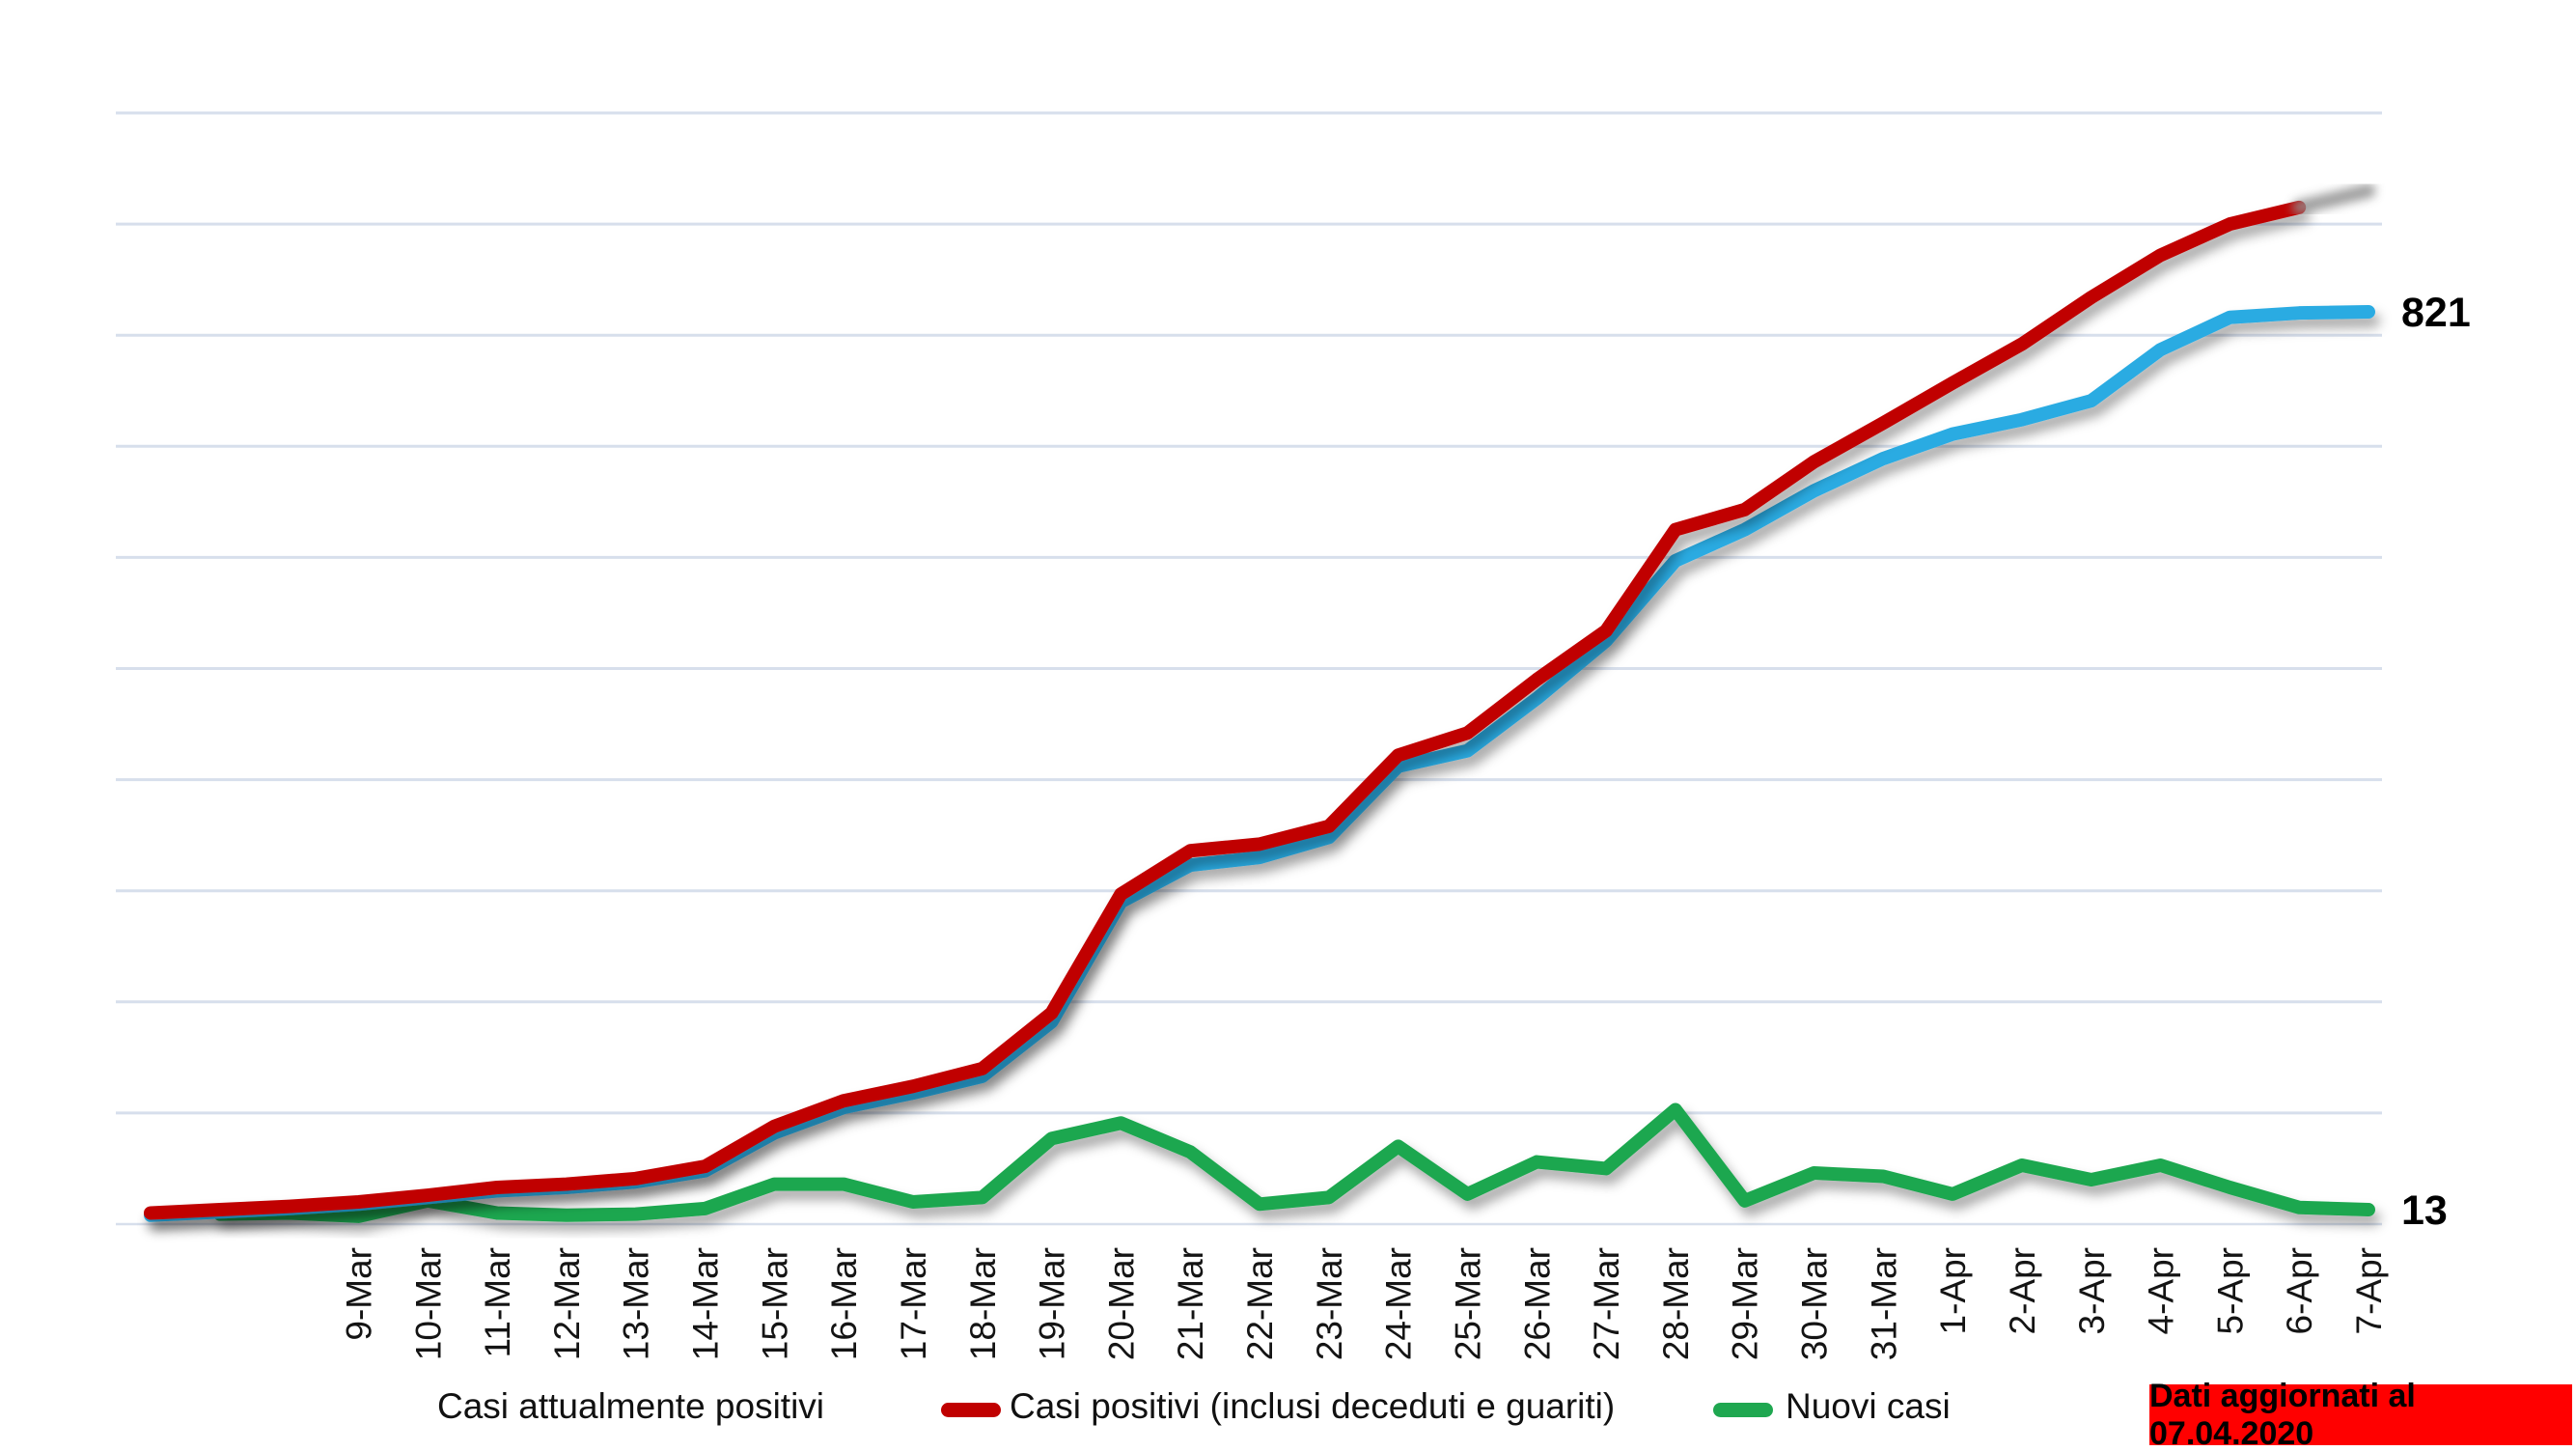 Image resolution: width=2576 pixels, height=1451 pixels. I want to click on x-tick-label: 29-Mar, so click(1745, 1303).